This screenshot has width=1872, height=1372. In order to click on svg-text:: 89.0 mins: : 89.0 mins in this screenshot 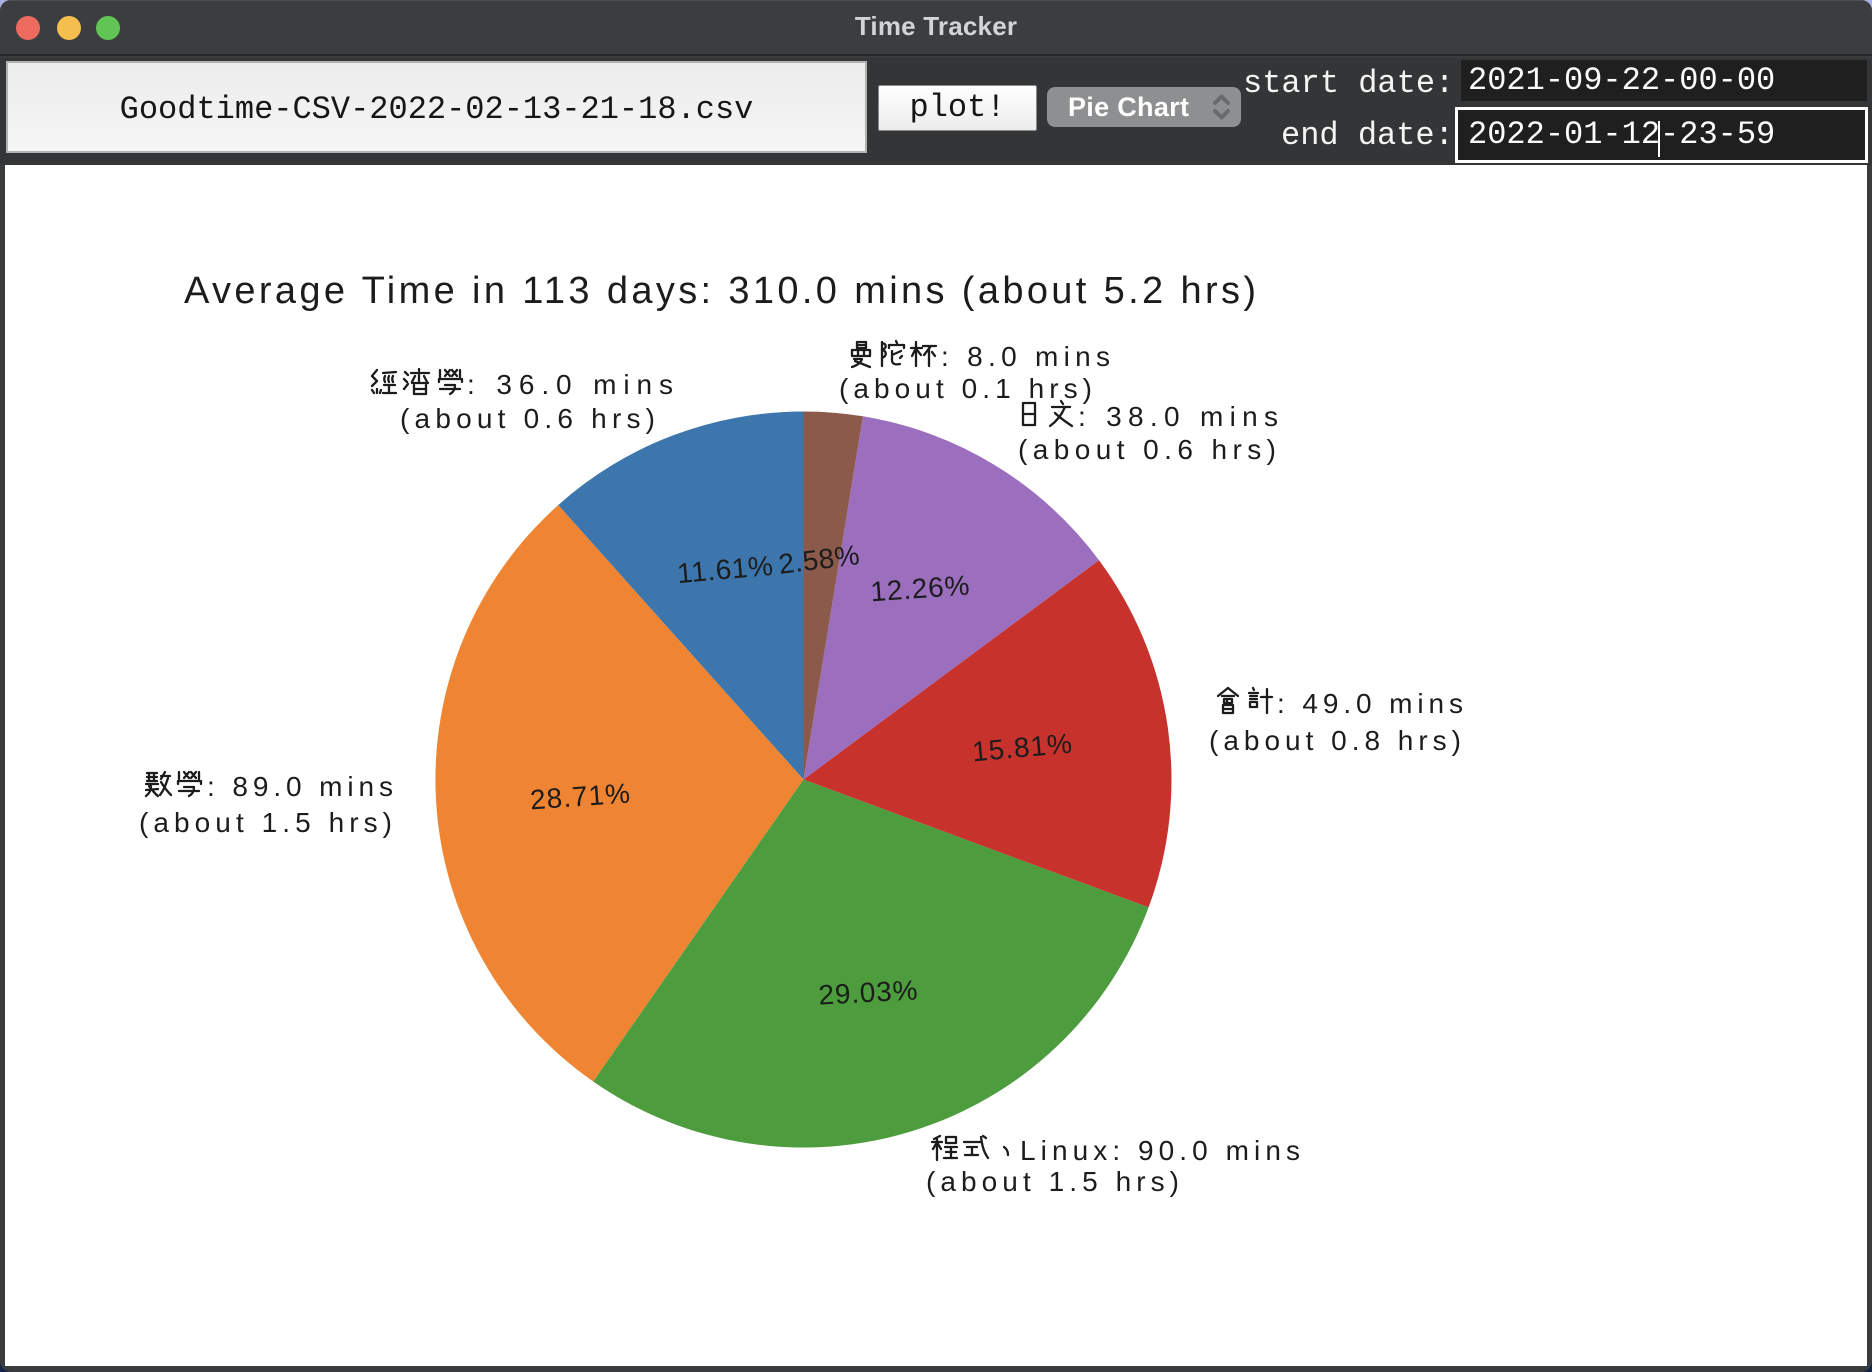, I will do `click(300, 786)`.